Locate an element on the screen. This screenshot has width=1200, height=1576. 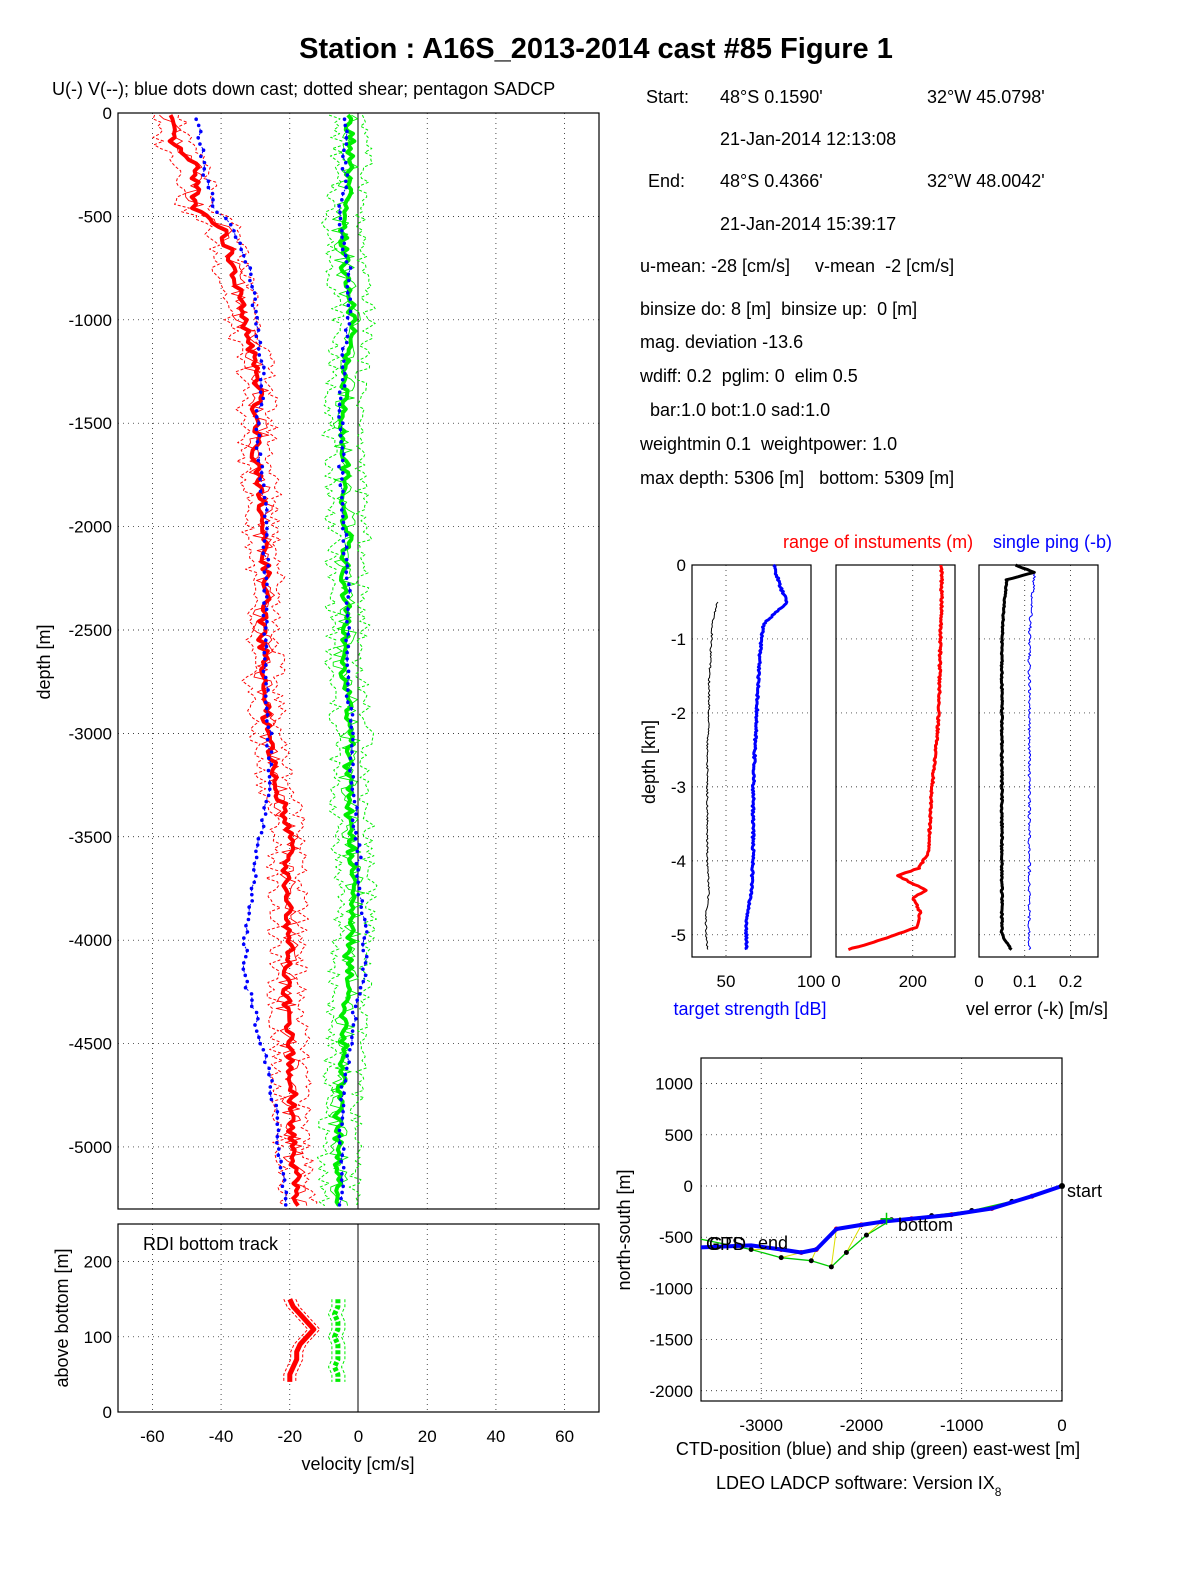
time-connector is located at coordinates (853, 1238).